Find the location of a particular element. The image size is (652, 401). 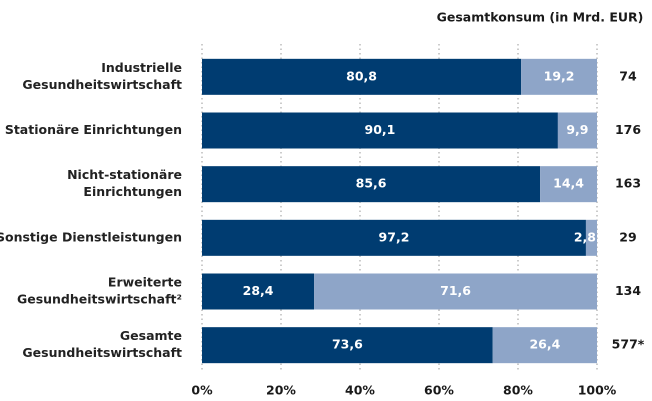

value-label: 85,6 is located at coordinates (371, 183).